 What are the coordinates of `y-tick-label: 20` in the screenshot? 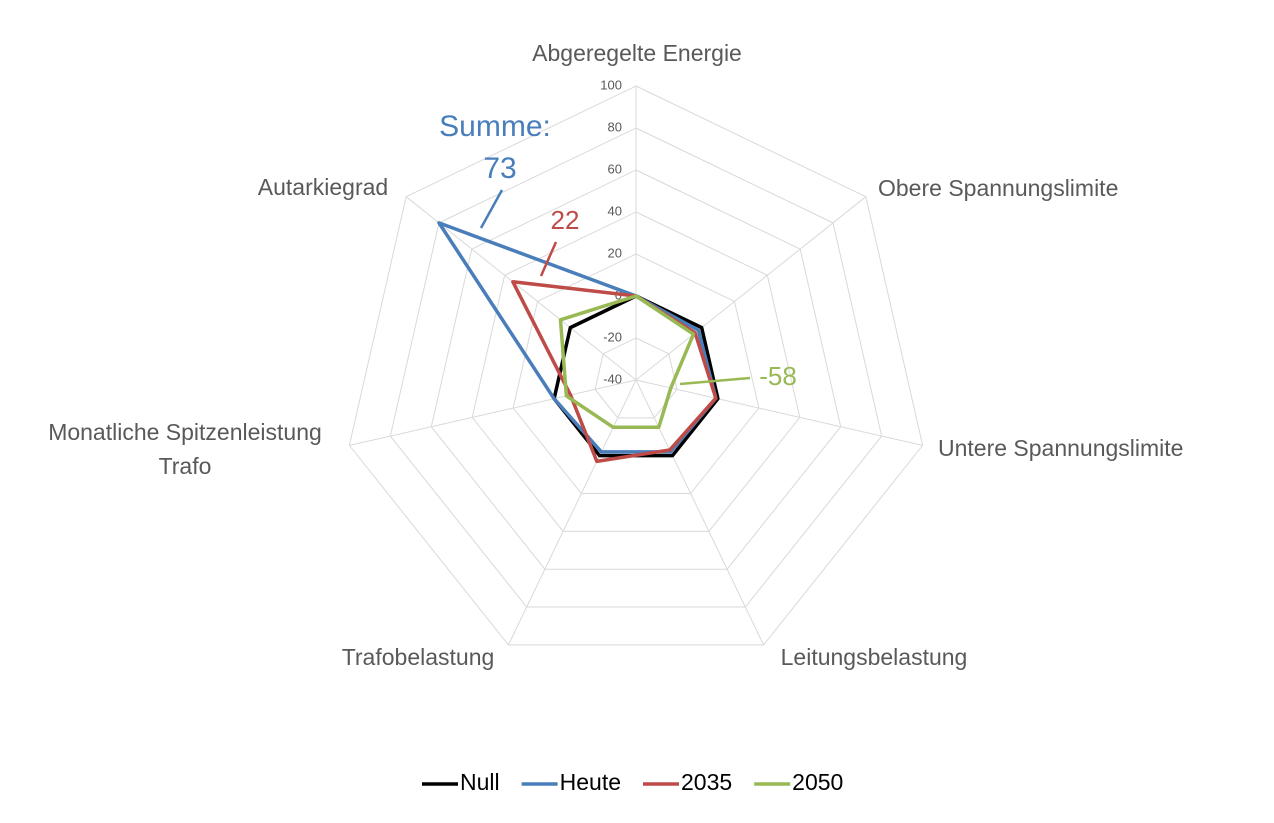 It's located at (615, 252).